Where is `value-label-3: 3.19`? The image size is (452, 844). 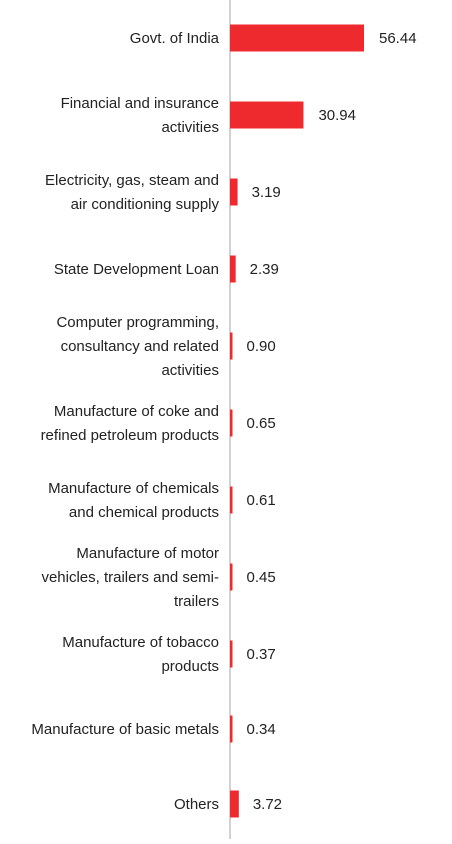 value-label-3: 3.19 is located at coordinates (266, 192).